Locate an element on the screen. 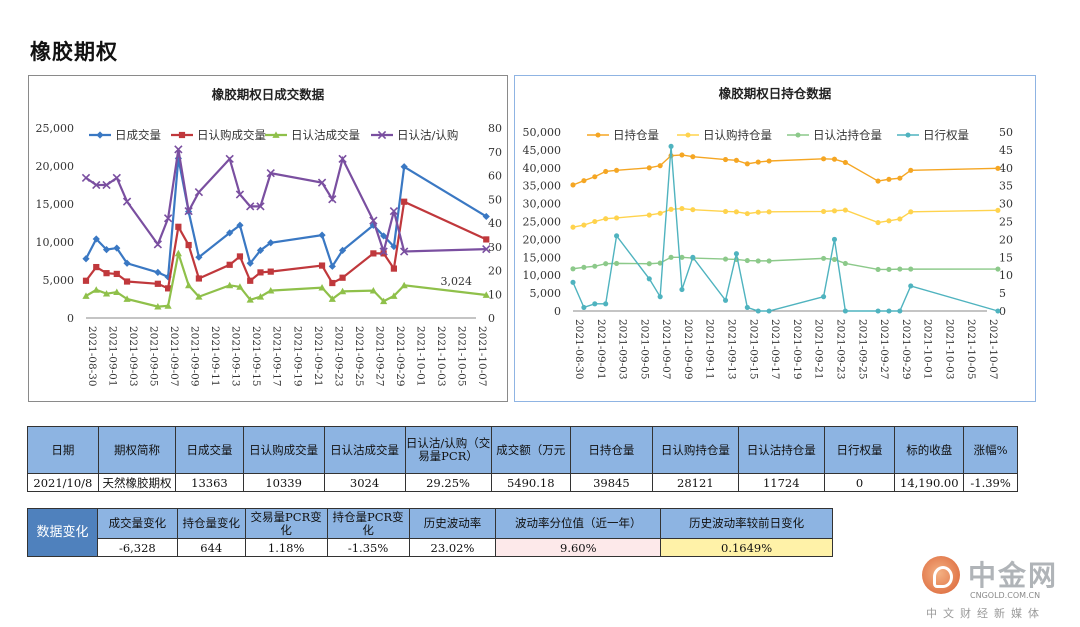  daily-table-header-cell: 日认沽成交量 is located at coordinates (364, 450).